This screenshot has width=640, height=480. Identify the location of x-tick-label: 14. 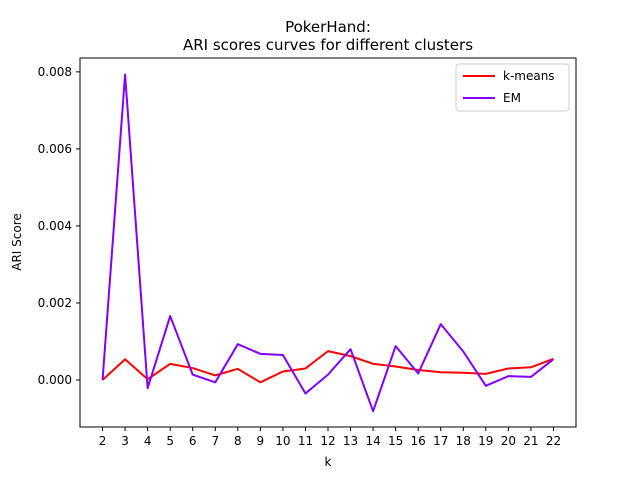
(372, 441).